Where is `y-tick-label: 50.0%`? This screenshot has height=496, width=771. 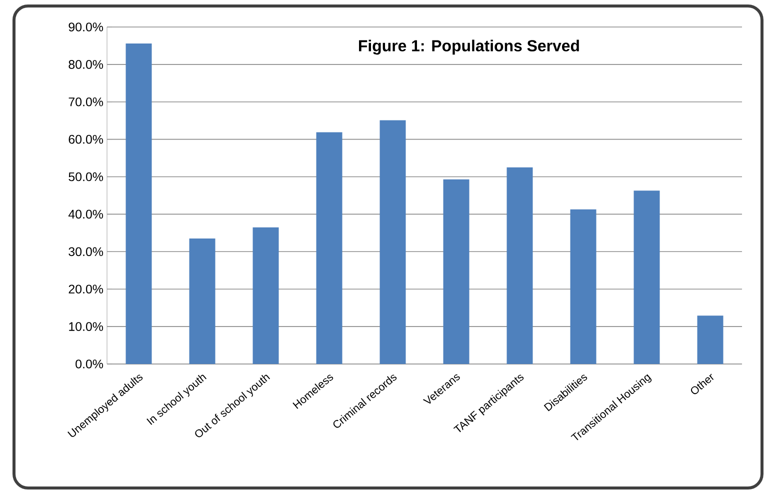
y-tick-label: 50.0% is located at coordinates (86, 177).